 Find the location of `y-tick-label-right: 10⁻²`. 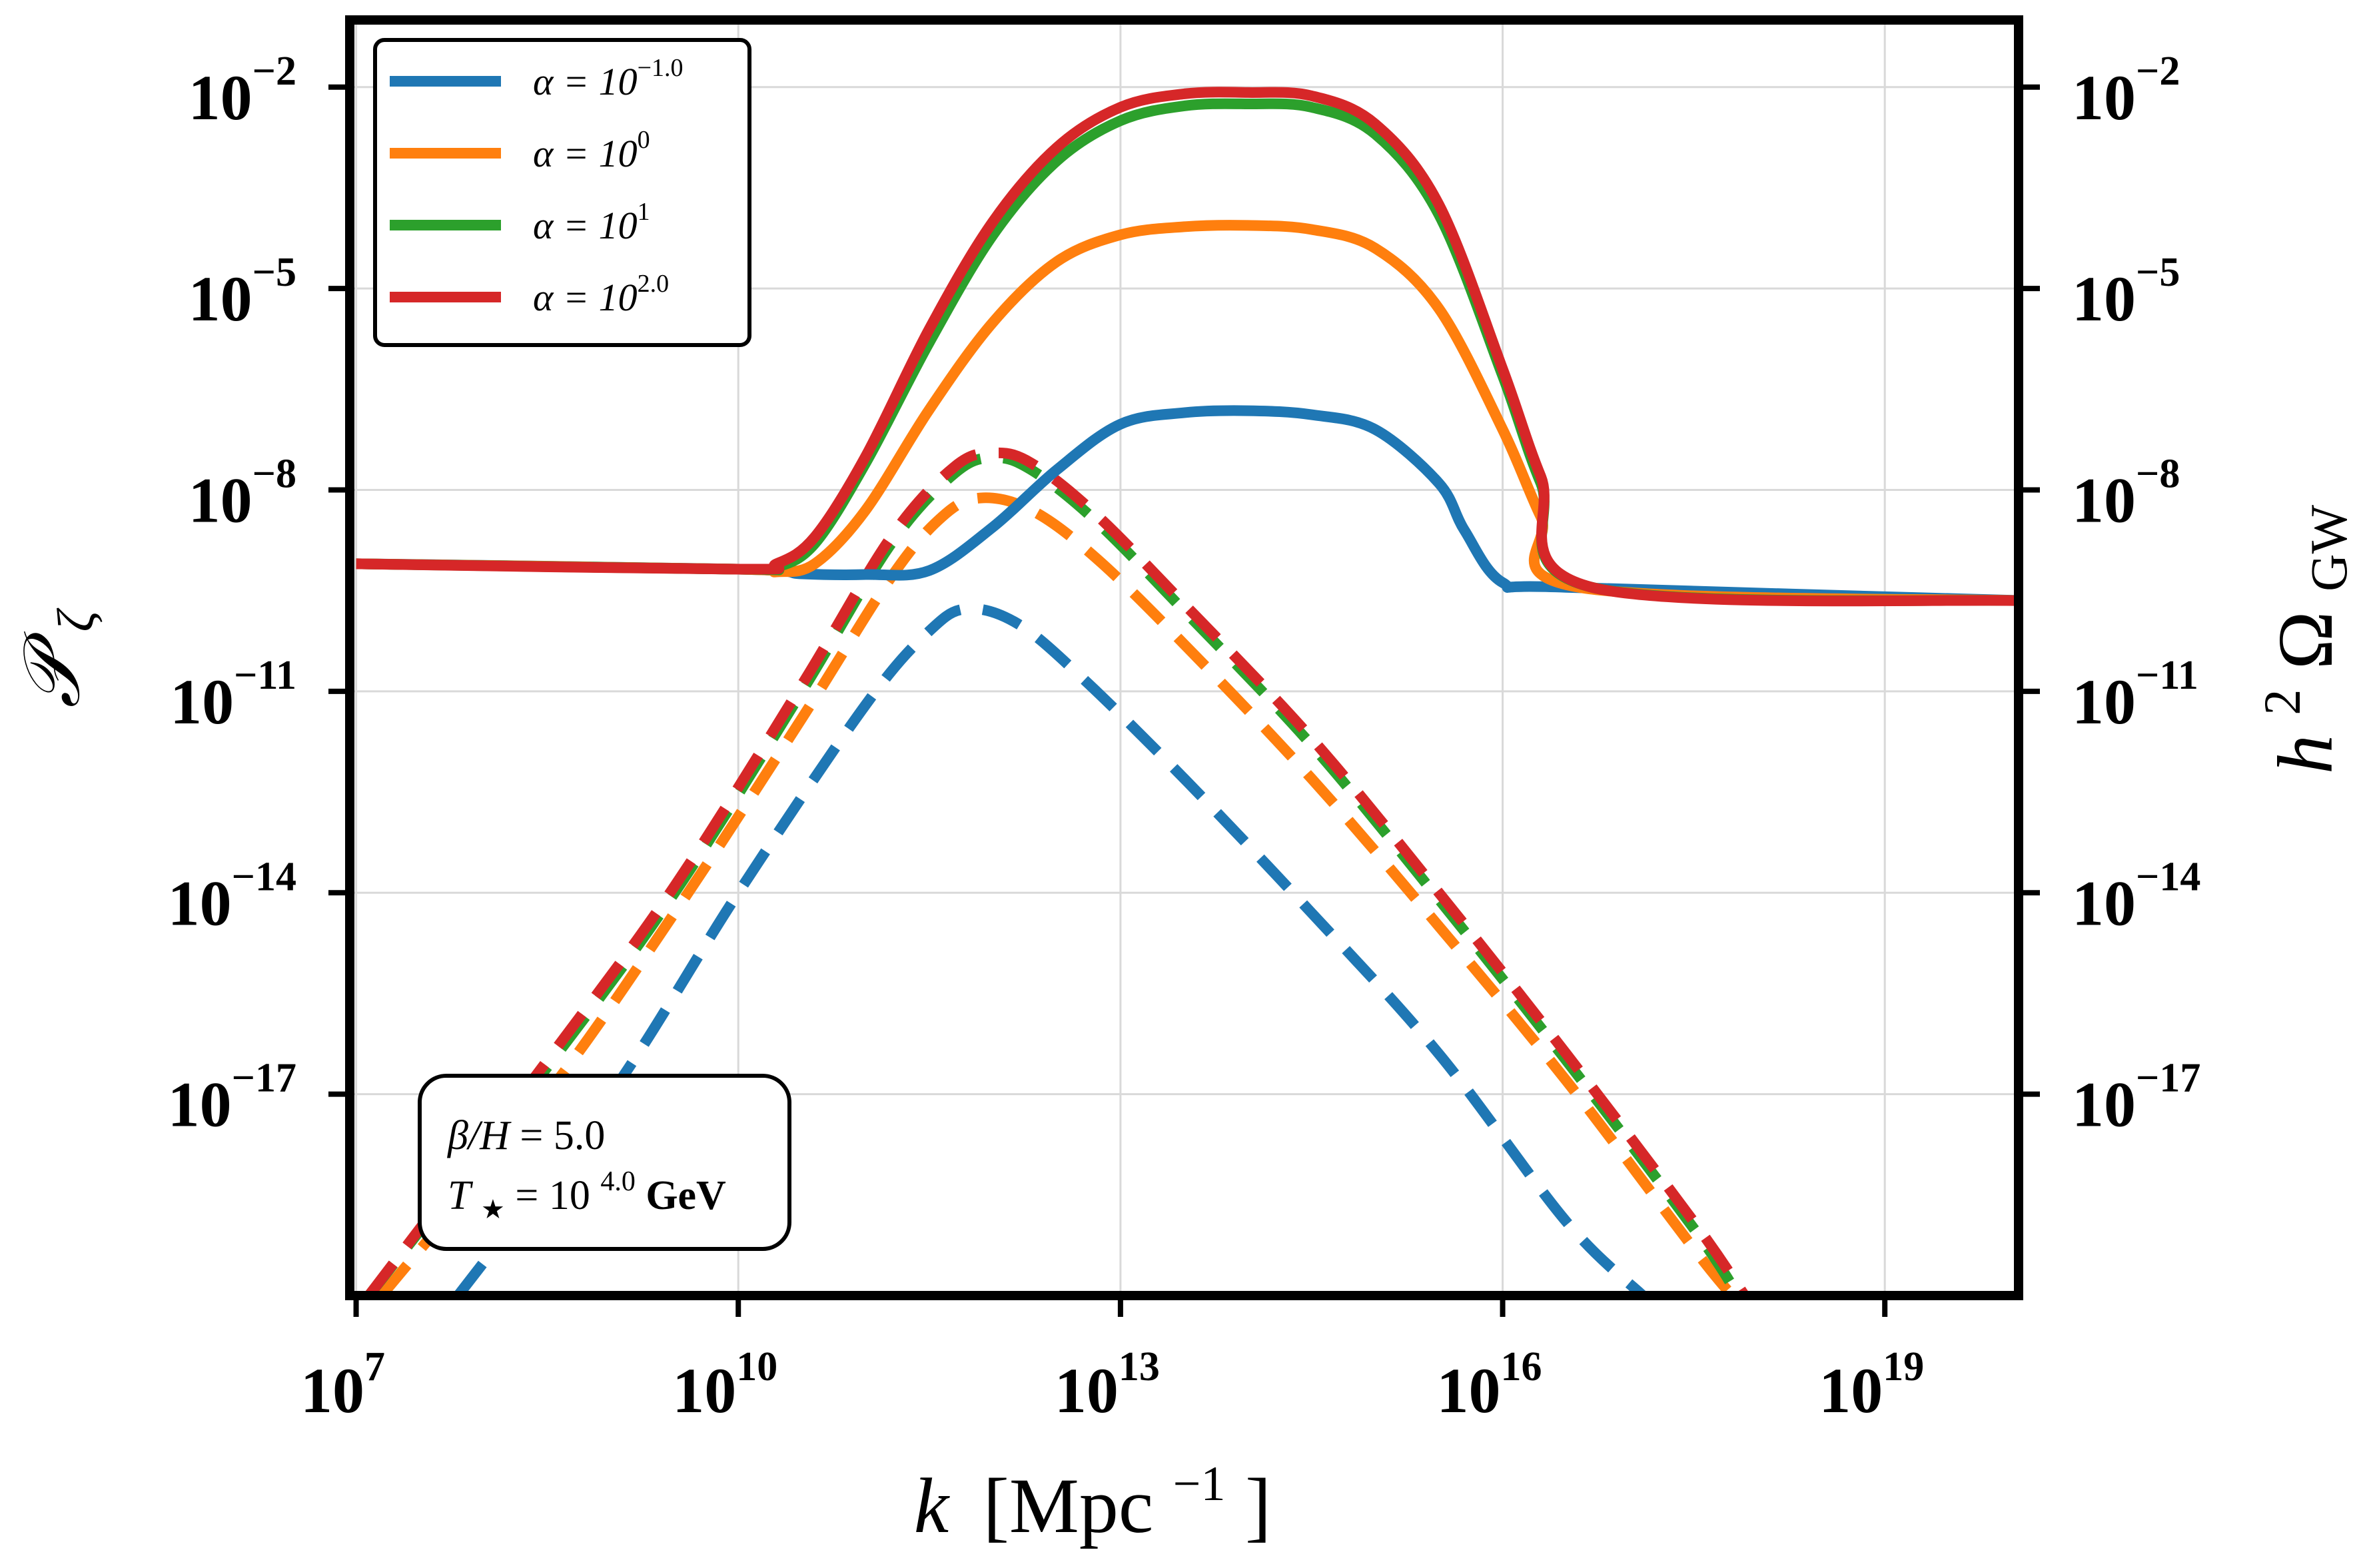

y-tick-label-right: 10⁻² is located at coordinates (2126, 91).